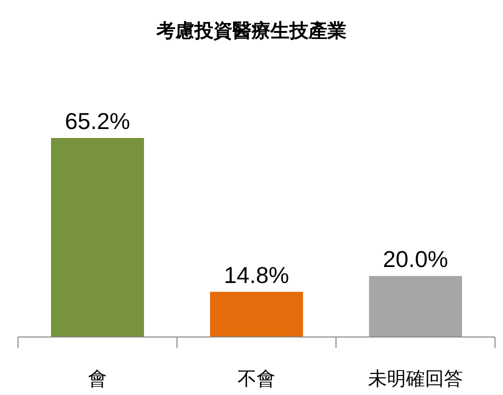 Image resolution: width=503 pixels, height=395 pixels. Describe the element at coordinates (257, 379) in the screenshot. I see `x-tick-label: 不會` at that location.